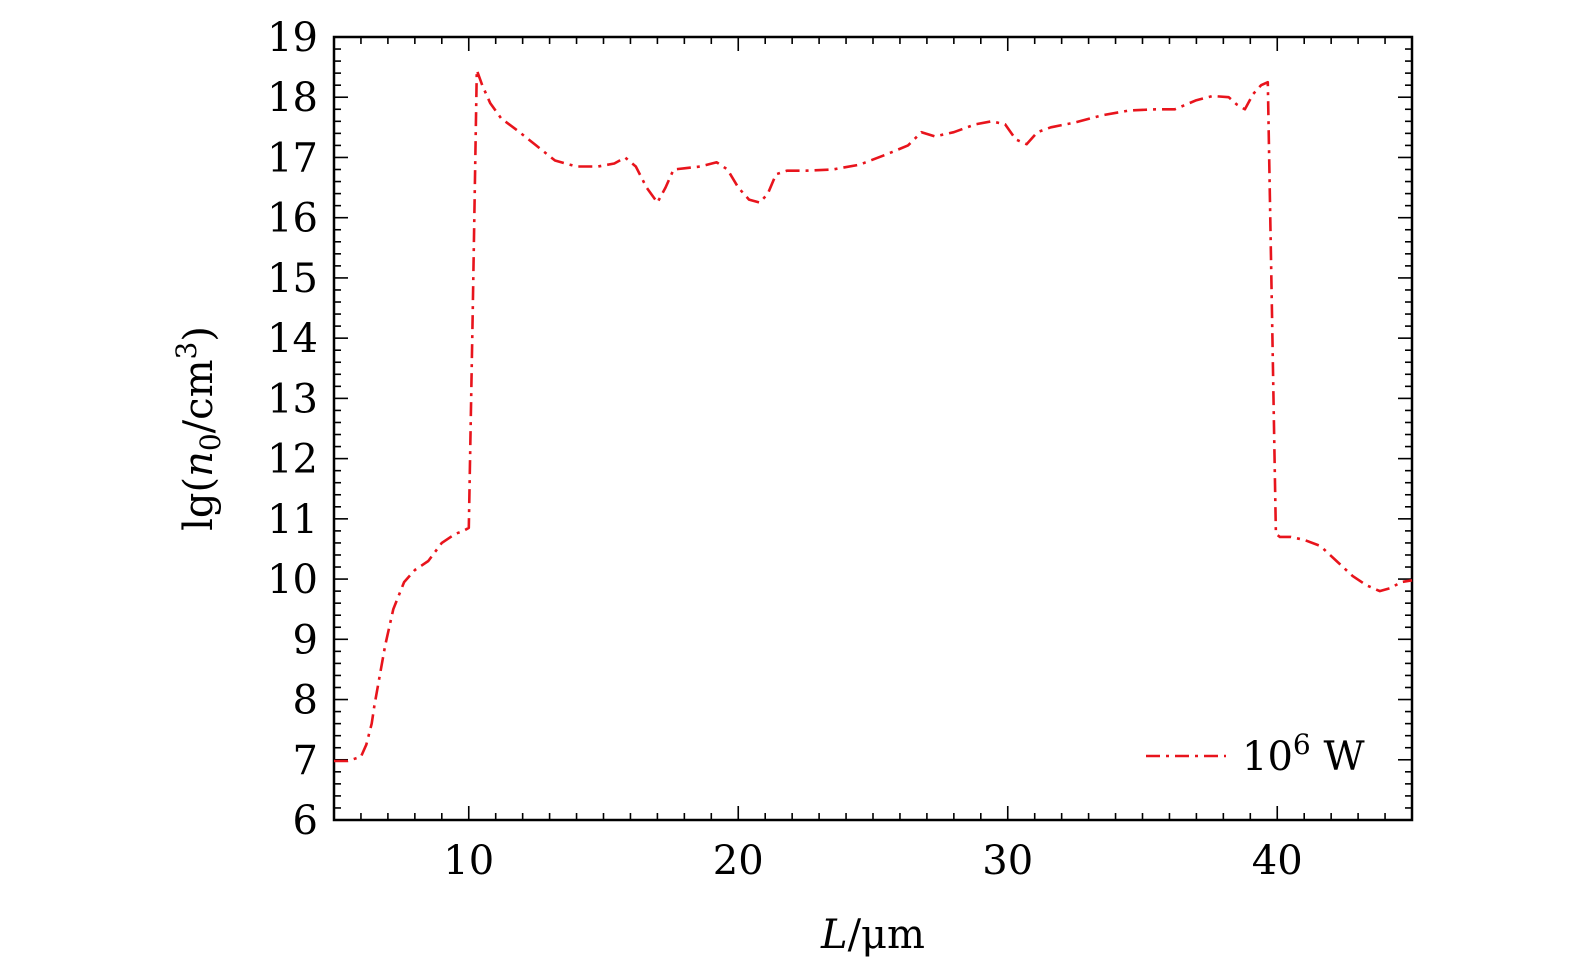 This screenshot has width=1575, height=974. What do you see at coordinates (305, 761) in the screenshot?
I see `y-tick-label: 7` at bounding box center [305, 761].